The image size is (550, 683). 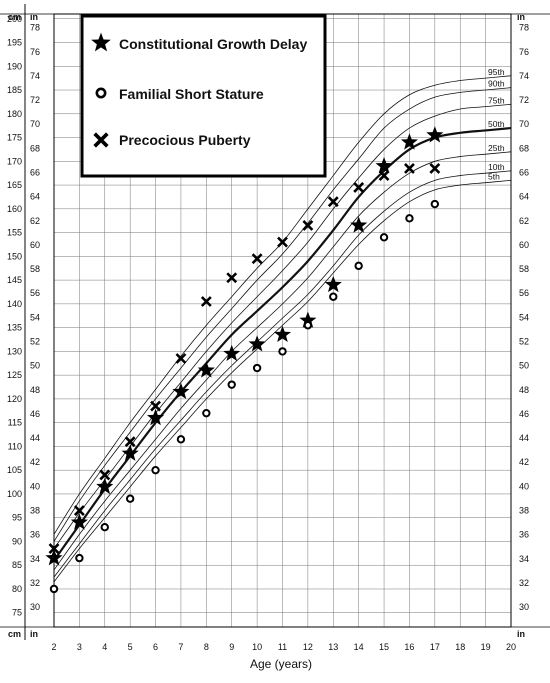 I want to click on x-tick: 16, so click(x=409, y=647).